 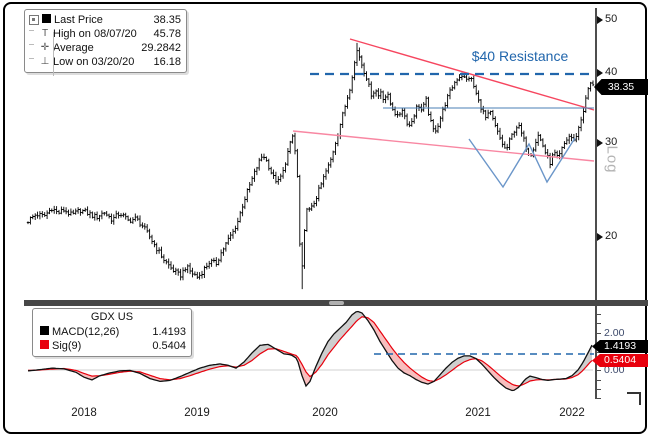 I want to click on price-axis-tick-label: 30, so click(x=611, y=142).